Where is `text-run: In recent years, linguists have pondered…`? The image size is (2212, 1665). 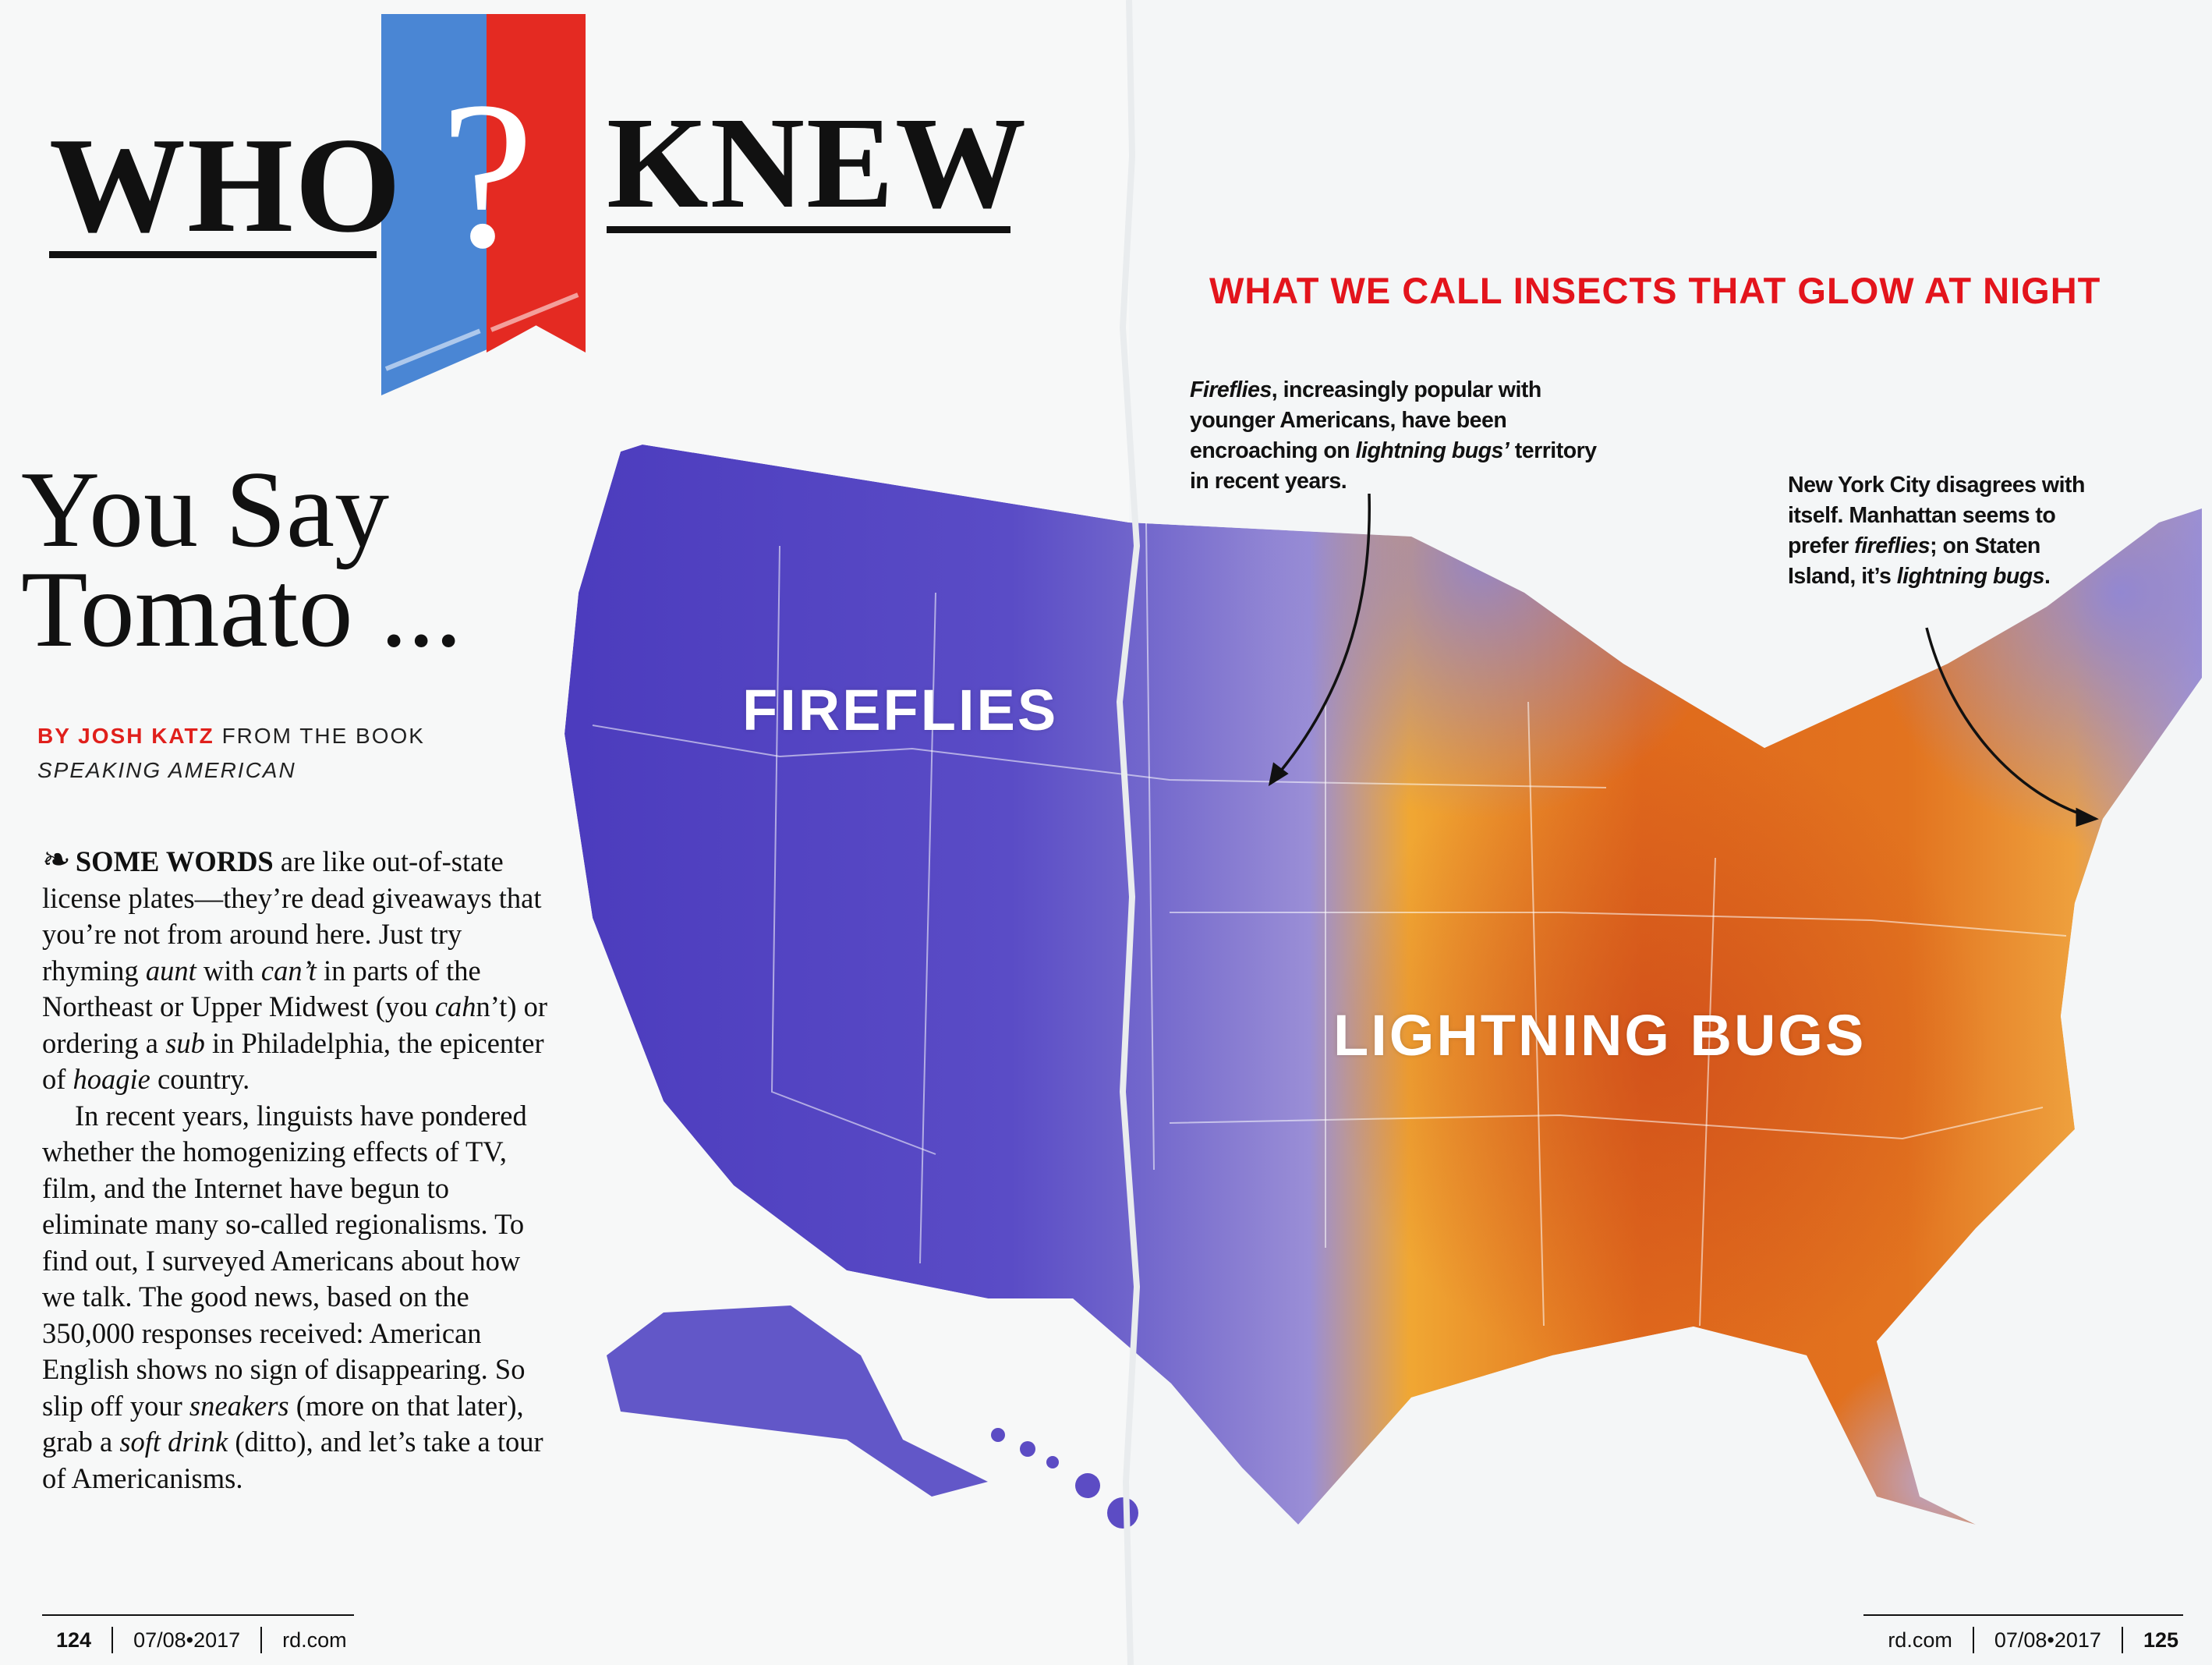
text-run: In recent years, linguists have pondered… is located at coordinates (285, 1260).